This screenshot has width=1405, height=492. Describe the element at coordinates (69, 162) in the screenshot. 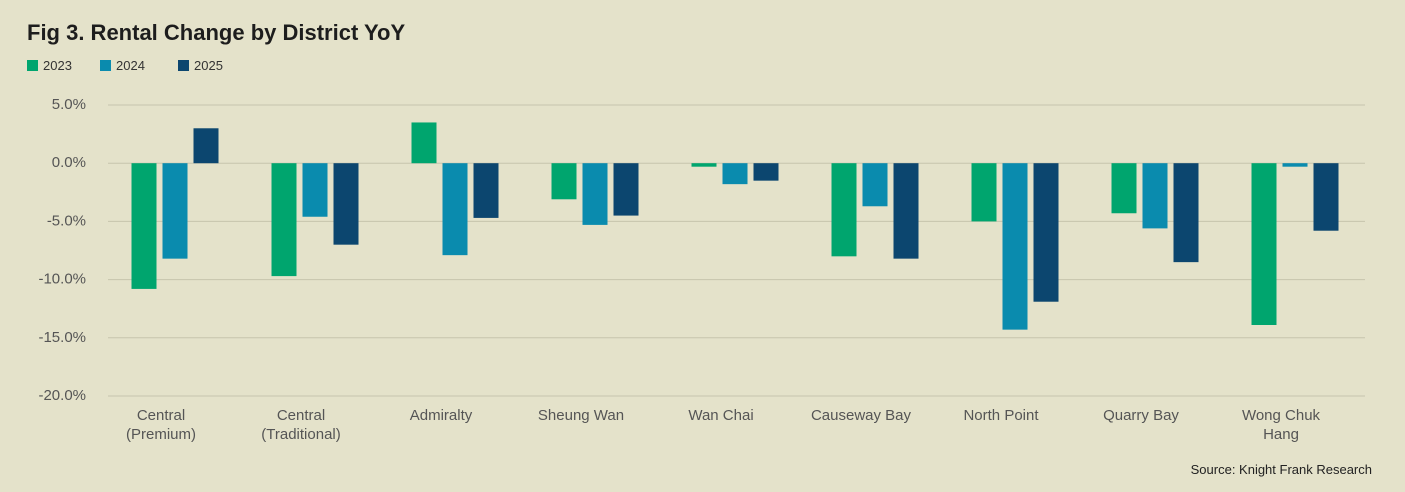

I see `y-tick-label: 0.0%` at that location.